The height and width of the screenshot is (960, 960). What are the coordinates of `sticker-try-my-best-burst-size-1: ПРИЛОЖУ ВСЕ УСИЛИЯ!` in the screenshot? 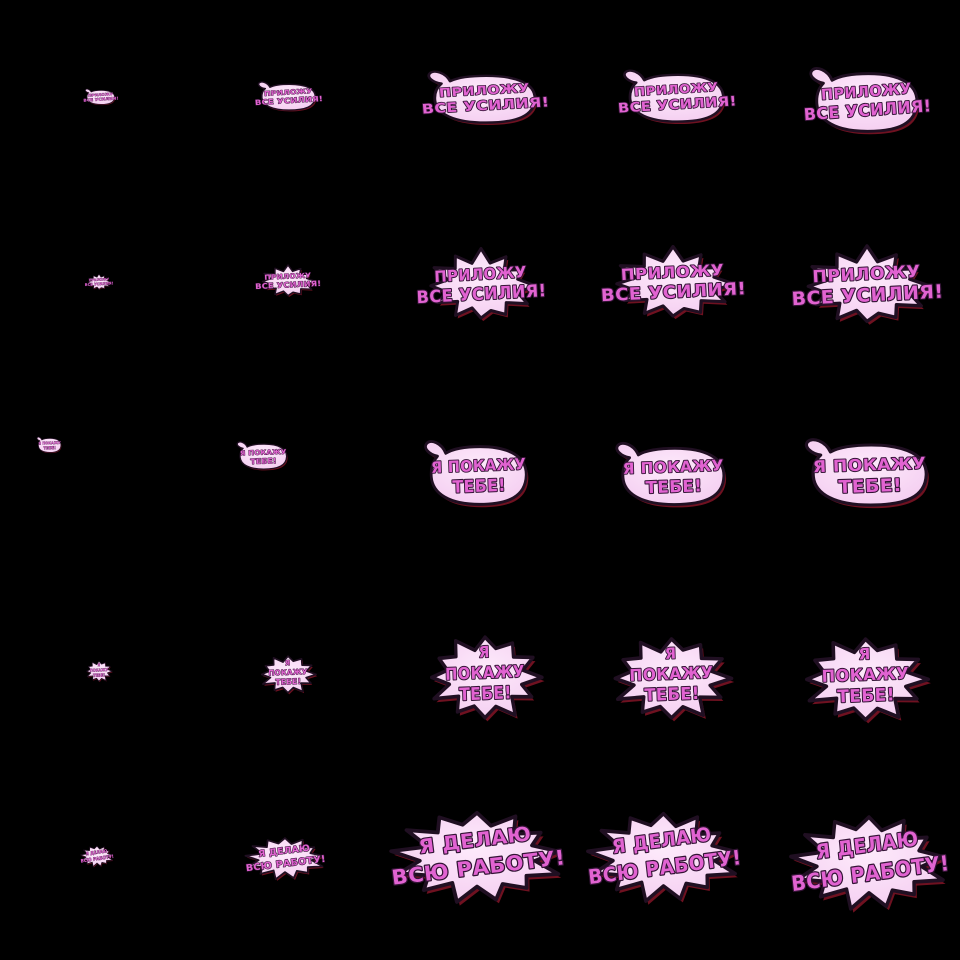 It's located at (99, 282).